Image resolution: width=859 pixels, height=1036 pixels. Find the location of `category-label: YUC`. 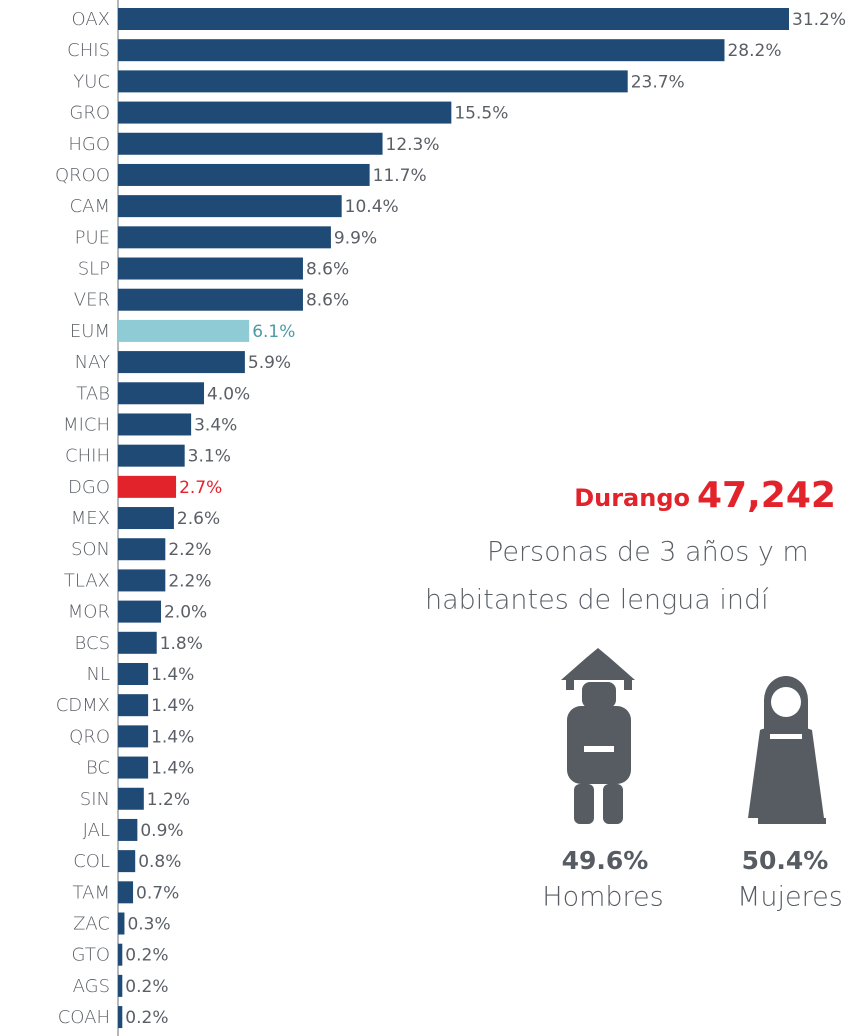

category-label: YUC is located at coordinates (91, 81).